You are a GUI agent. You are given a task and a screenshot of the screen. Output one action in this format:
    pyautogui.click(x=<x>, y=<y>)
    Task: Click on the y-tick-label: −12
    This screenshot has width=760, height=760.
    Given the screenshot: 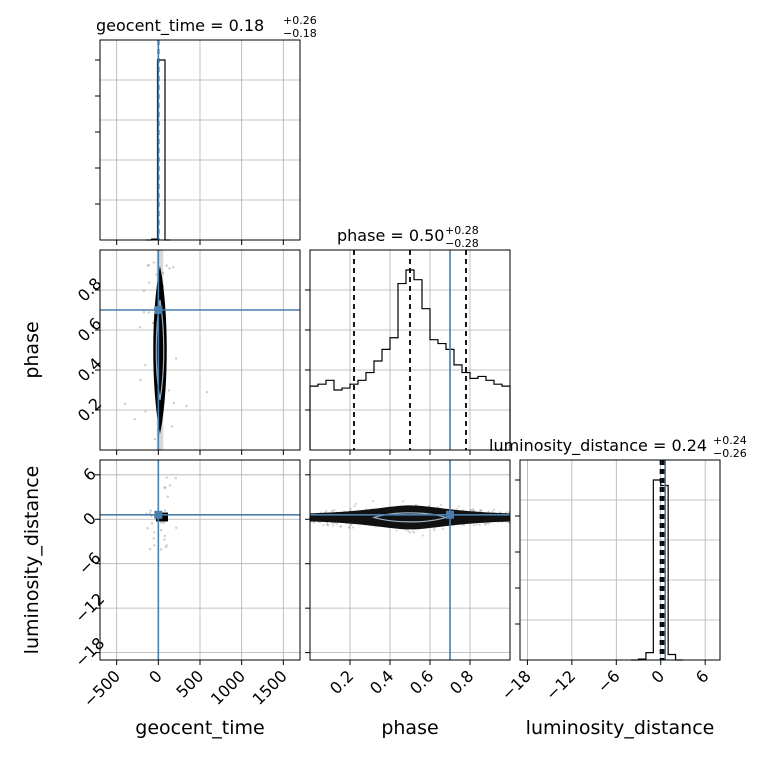 What is the action you would take?
    pyautogui.click(x=89, y=607)
    